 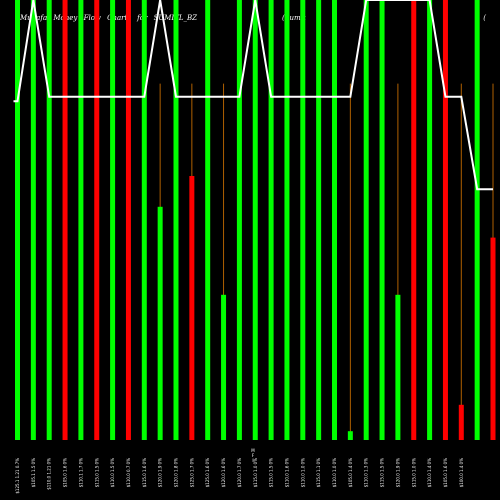 I want to click on x-tick-label-7: $110.0 0.7 0%, so click(x=128, y=472).